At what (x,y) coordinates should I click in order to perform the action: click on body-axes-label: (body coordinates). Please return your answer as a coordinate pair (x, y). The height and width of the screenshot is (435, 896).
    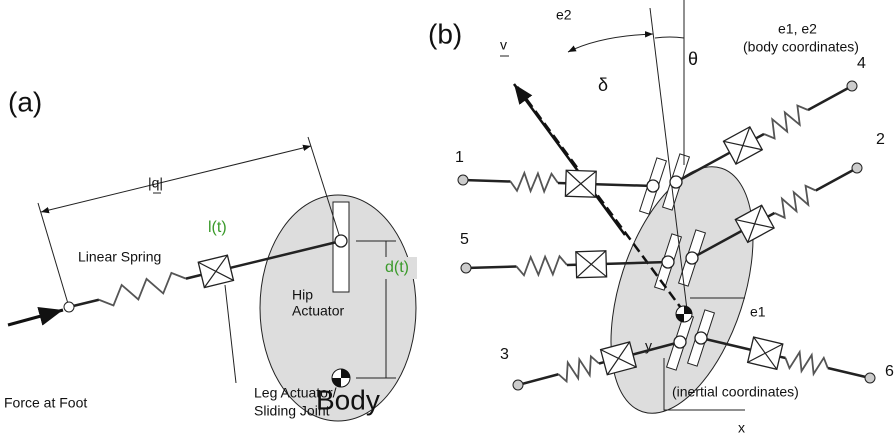
    Looking at the image, I should click on (801, 47).